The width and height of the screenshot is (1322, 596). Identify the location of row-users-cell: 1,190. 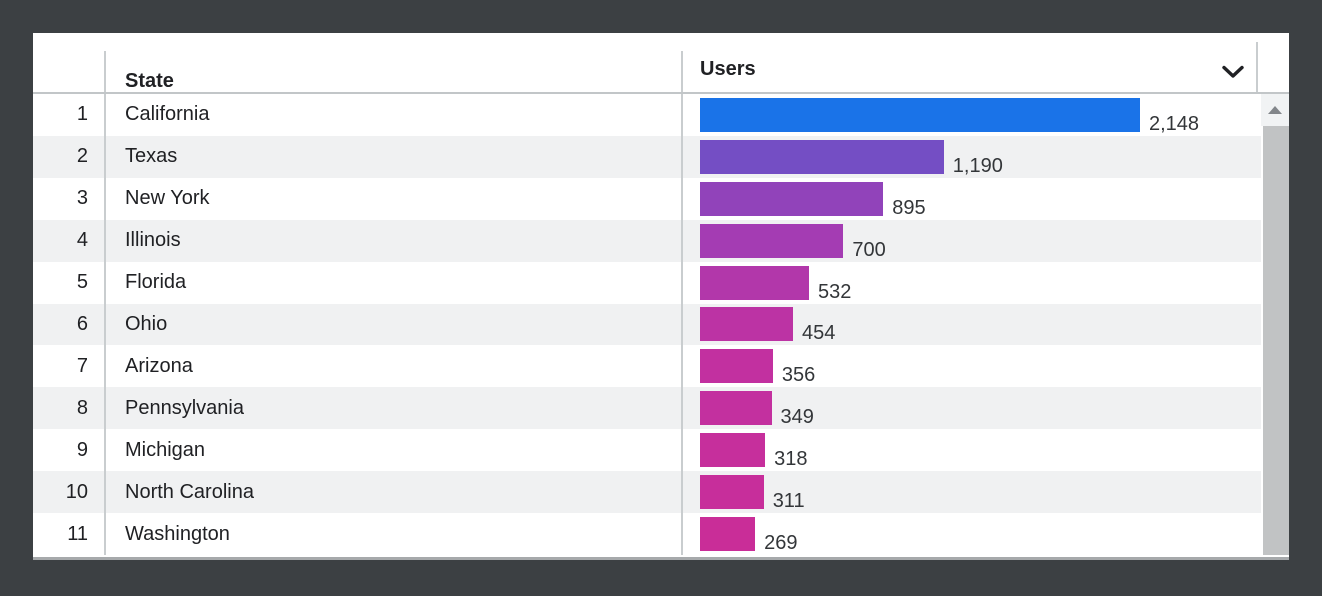
(972, 157).